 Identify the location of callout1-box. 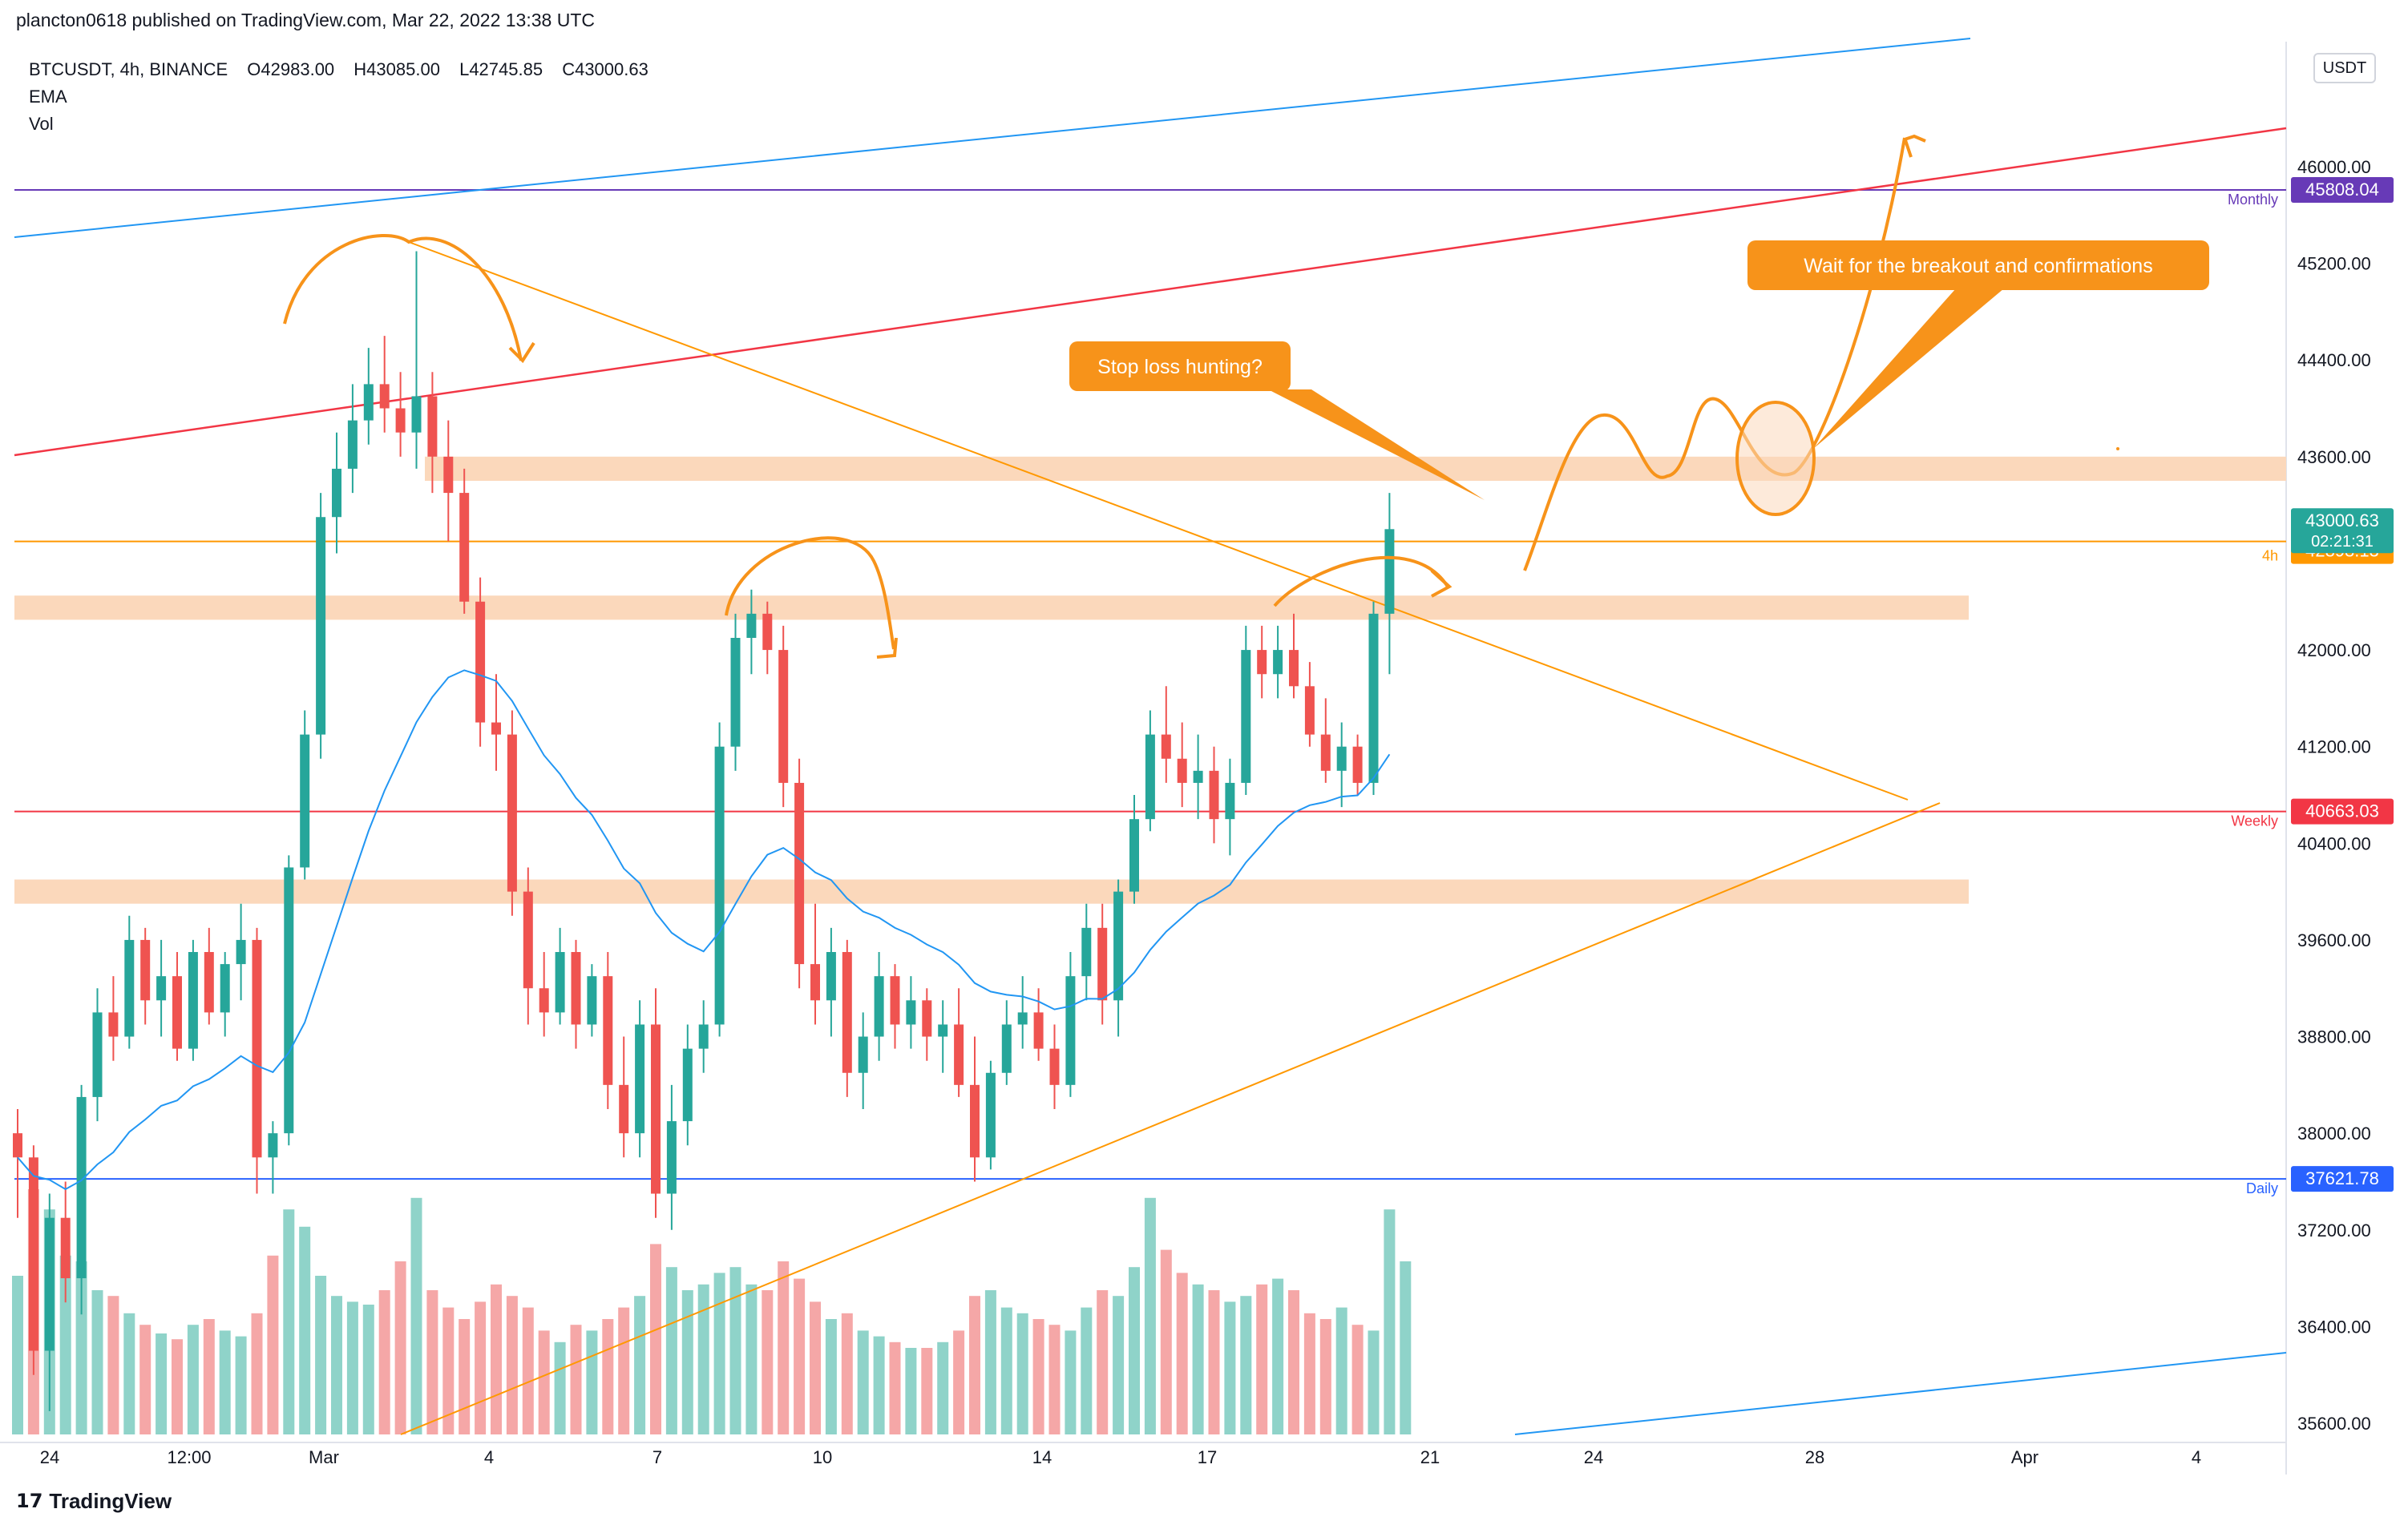
(1180, 366).